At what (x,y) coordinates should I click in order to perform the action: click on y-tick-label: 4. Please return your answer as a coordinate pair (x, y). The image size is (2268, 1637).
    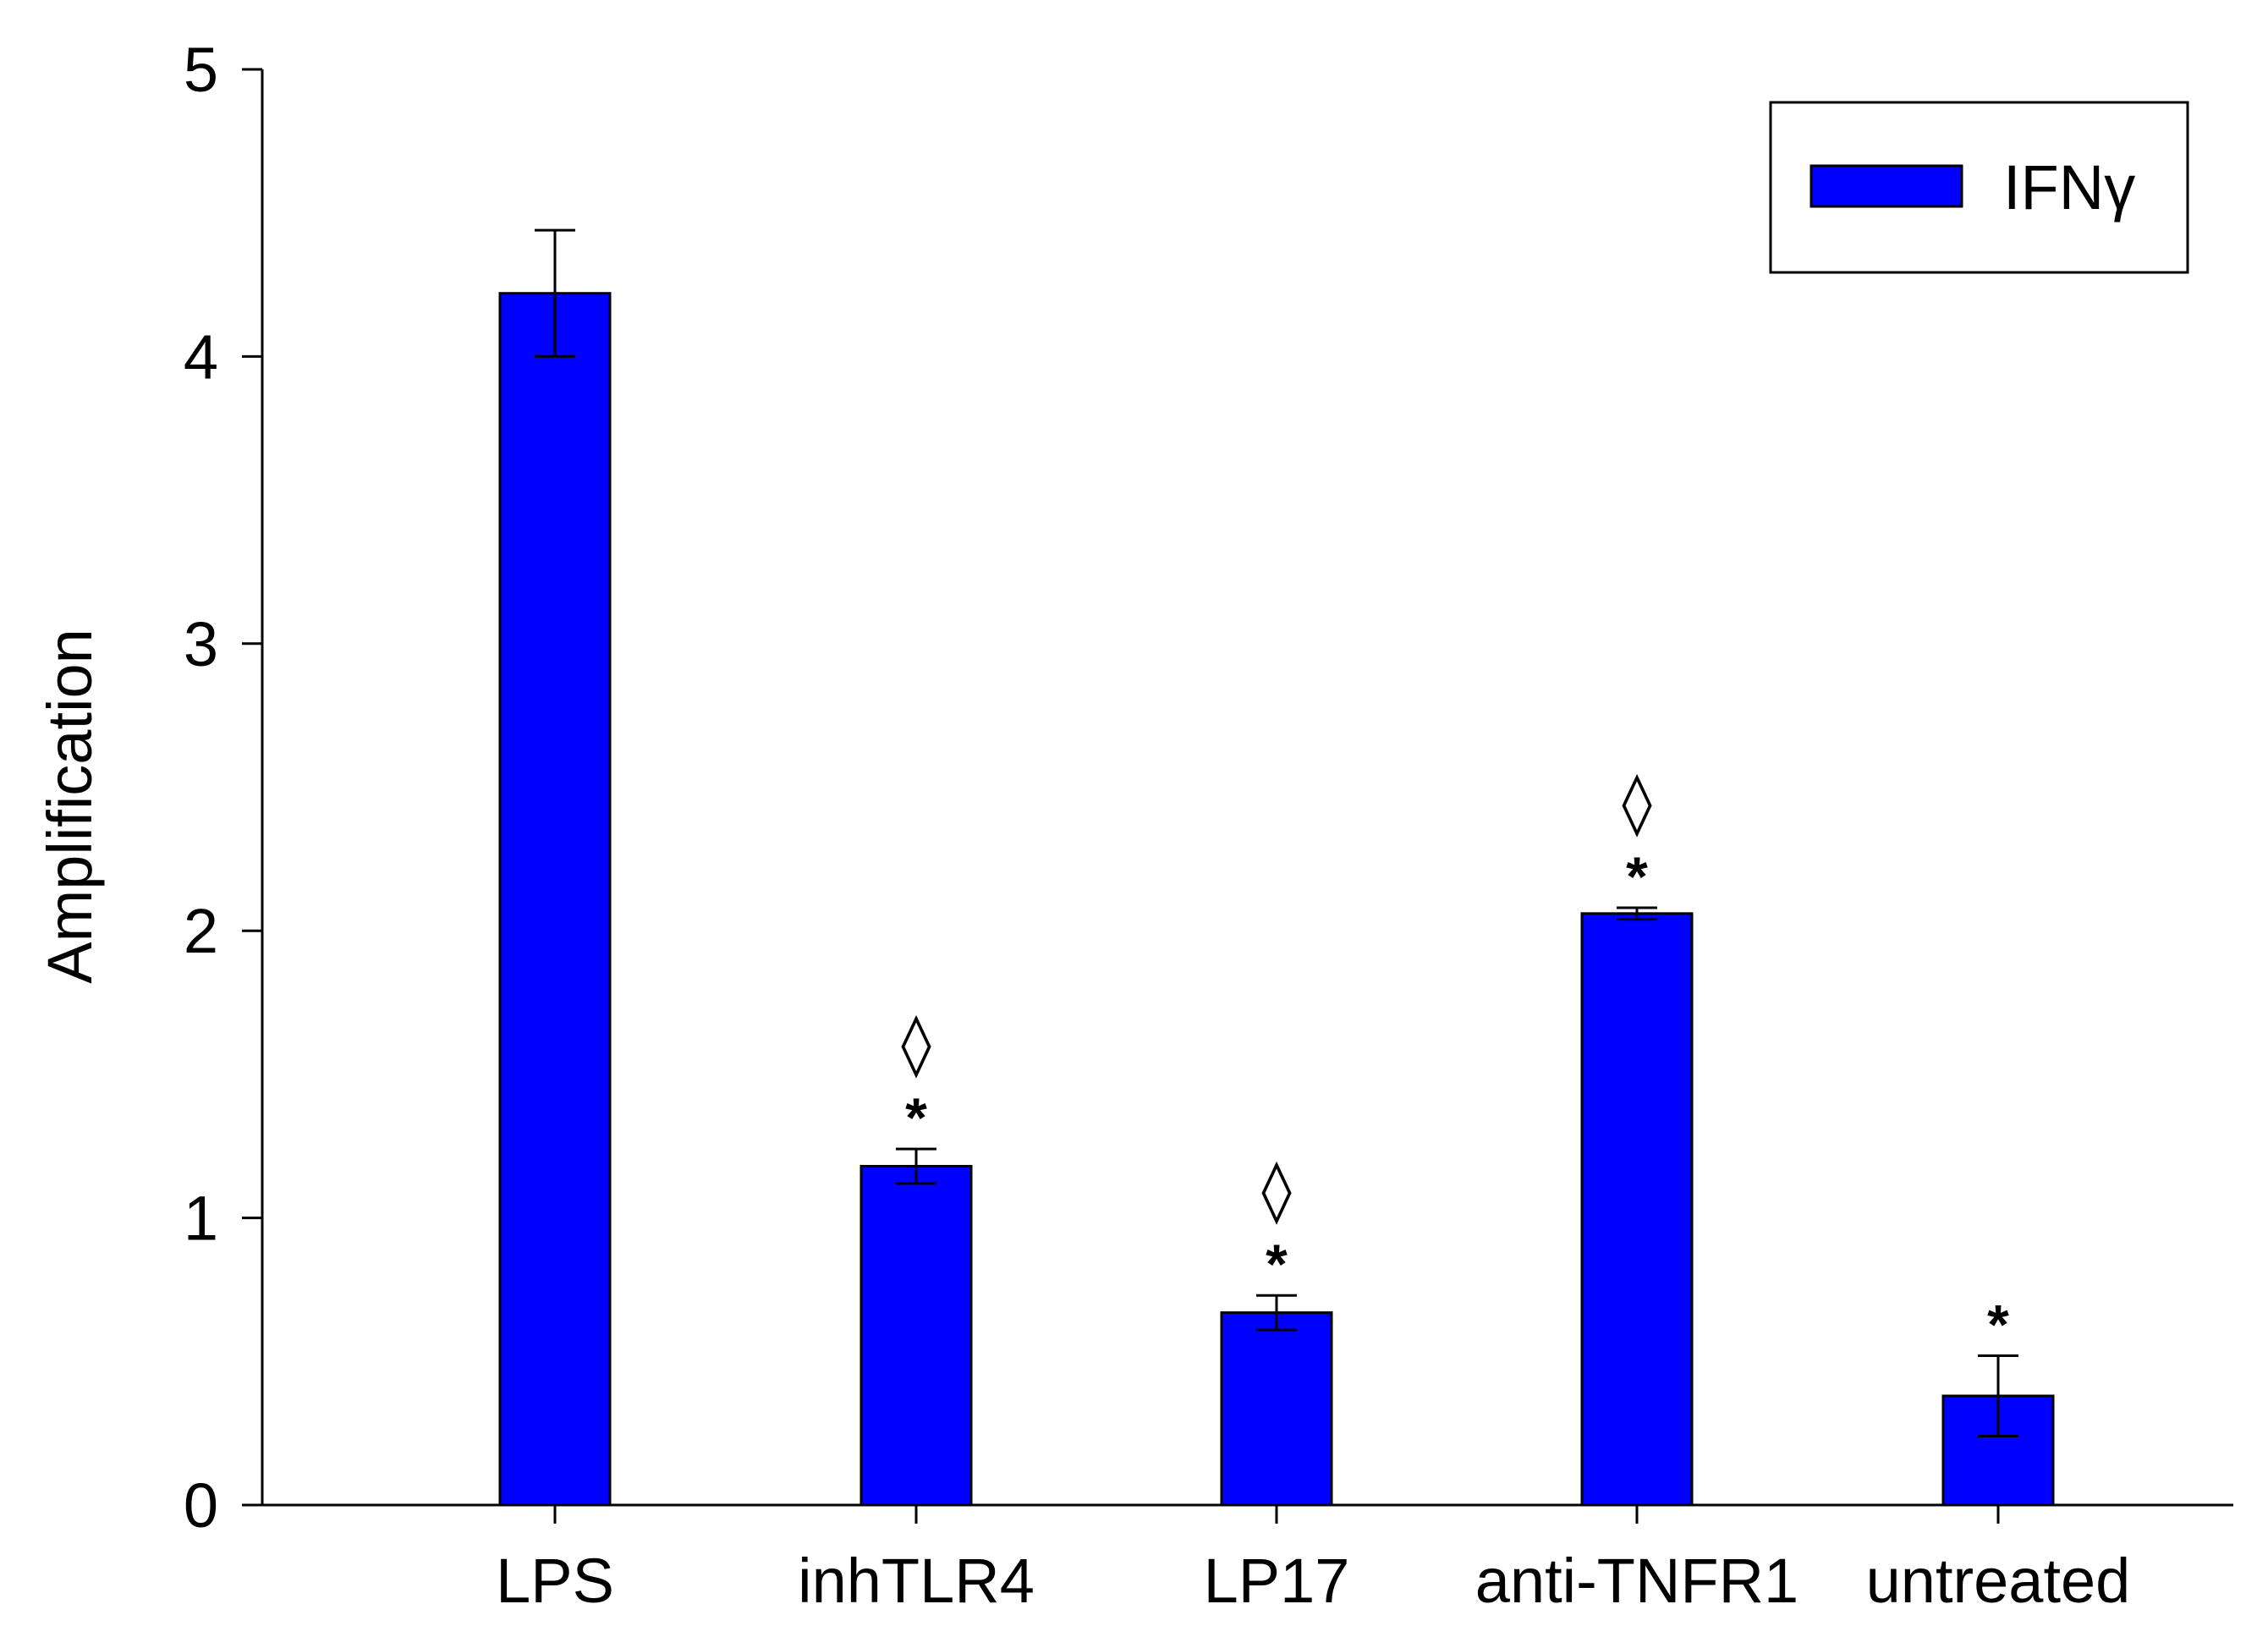
    Looking at the image, I should click on (201, 356).